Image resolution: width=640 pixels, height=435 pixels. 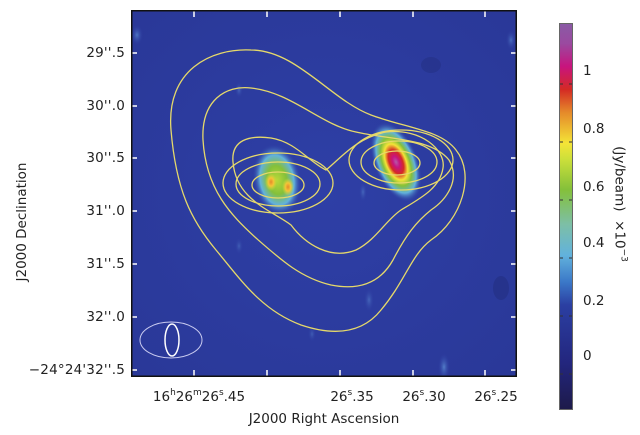 I want to click on colorbar-tick-label: 0.4, so click(x=594, y=243).